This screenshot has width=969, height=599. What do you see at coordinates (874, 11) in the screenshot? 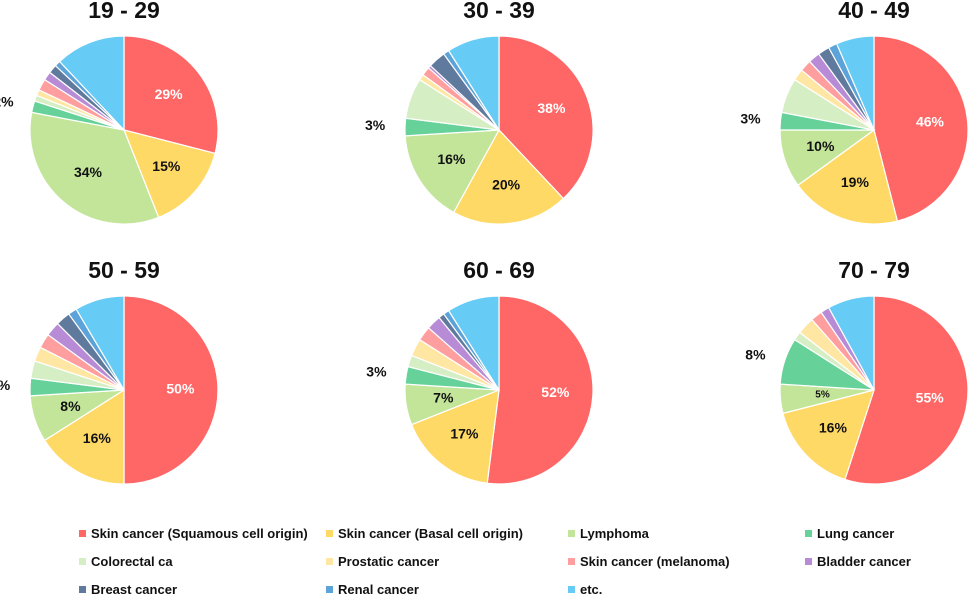
I see `panel-title: 40 - 49` at bounding box center [874, 11].